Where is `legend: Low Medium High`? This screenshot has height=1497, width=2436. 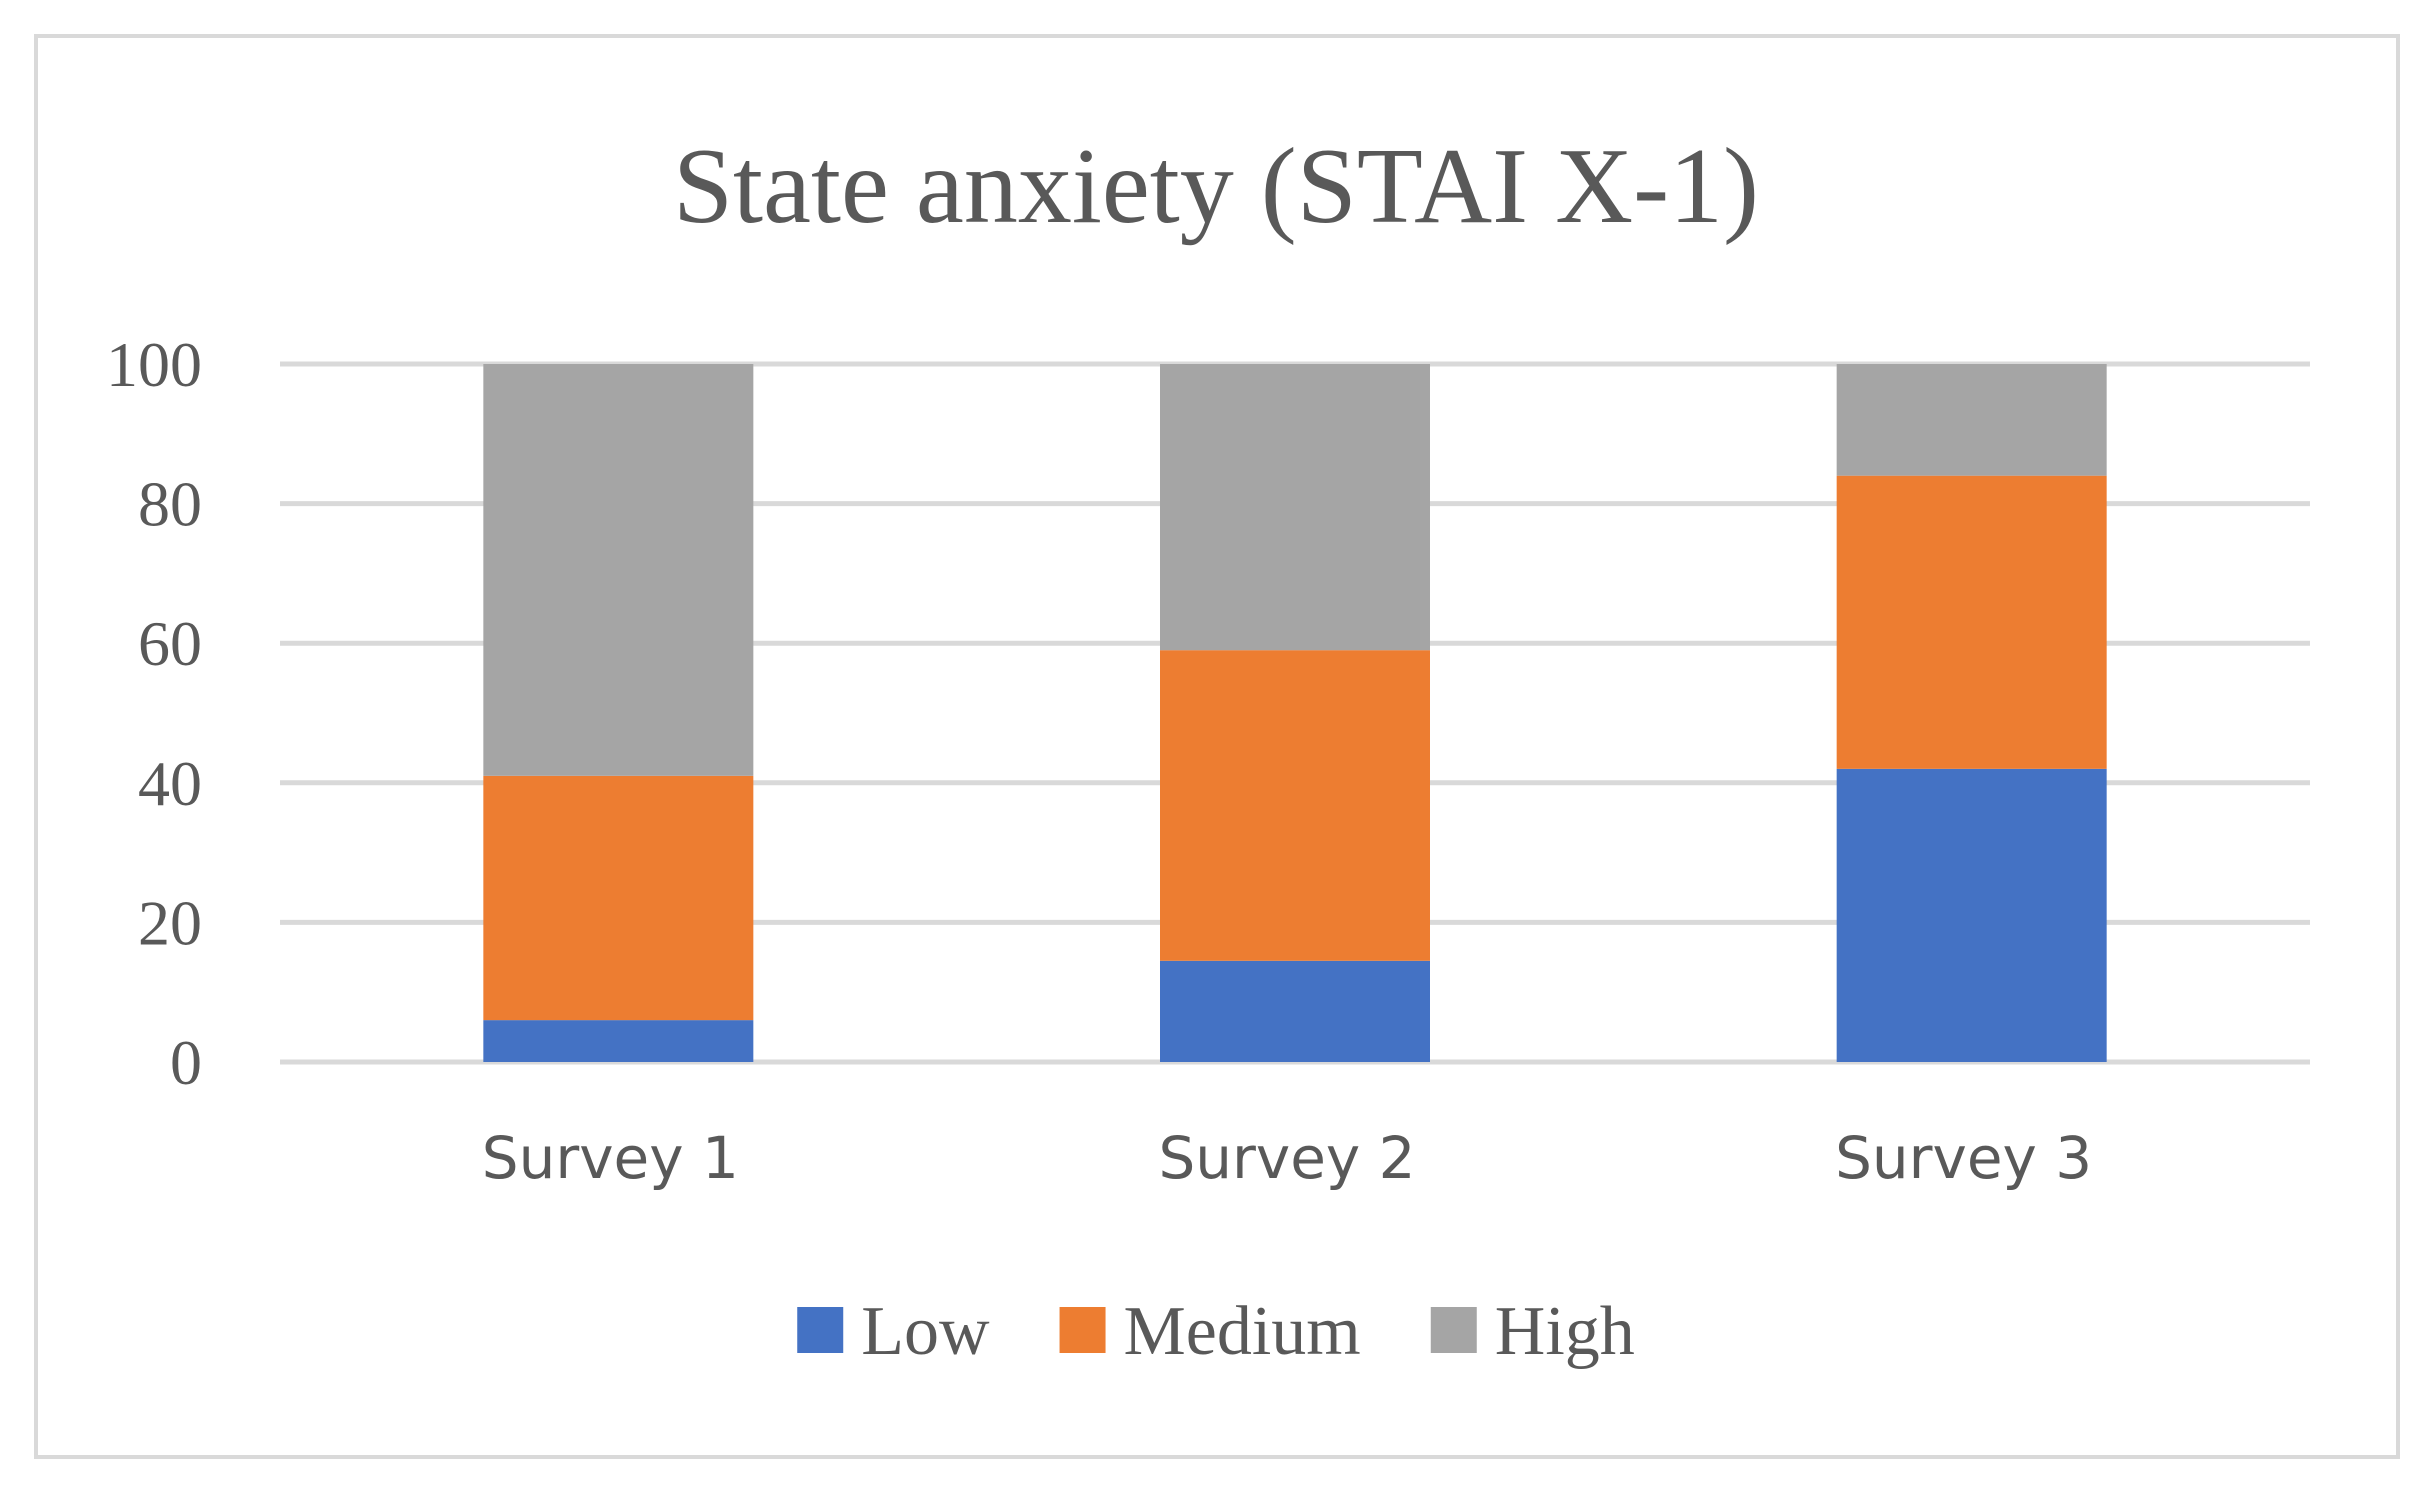 legend: Low Medium High is located at coordinates (1216, 1331).